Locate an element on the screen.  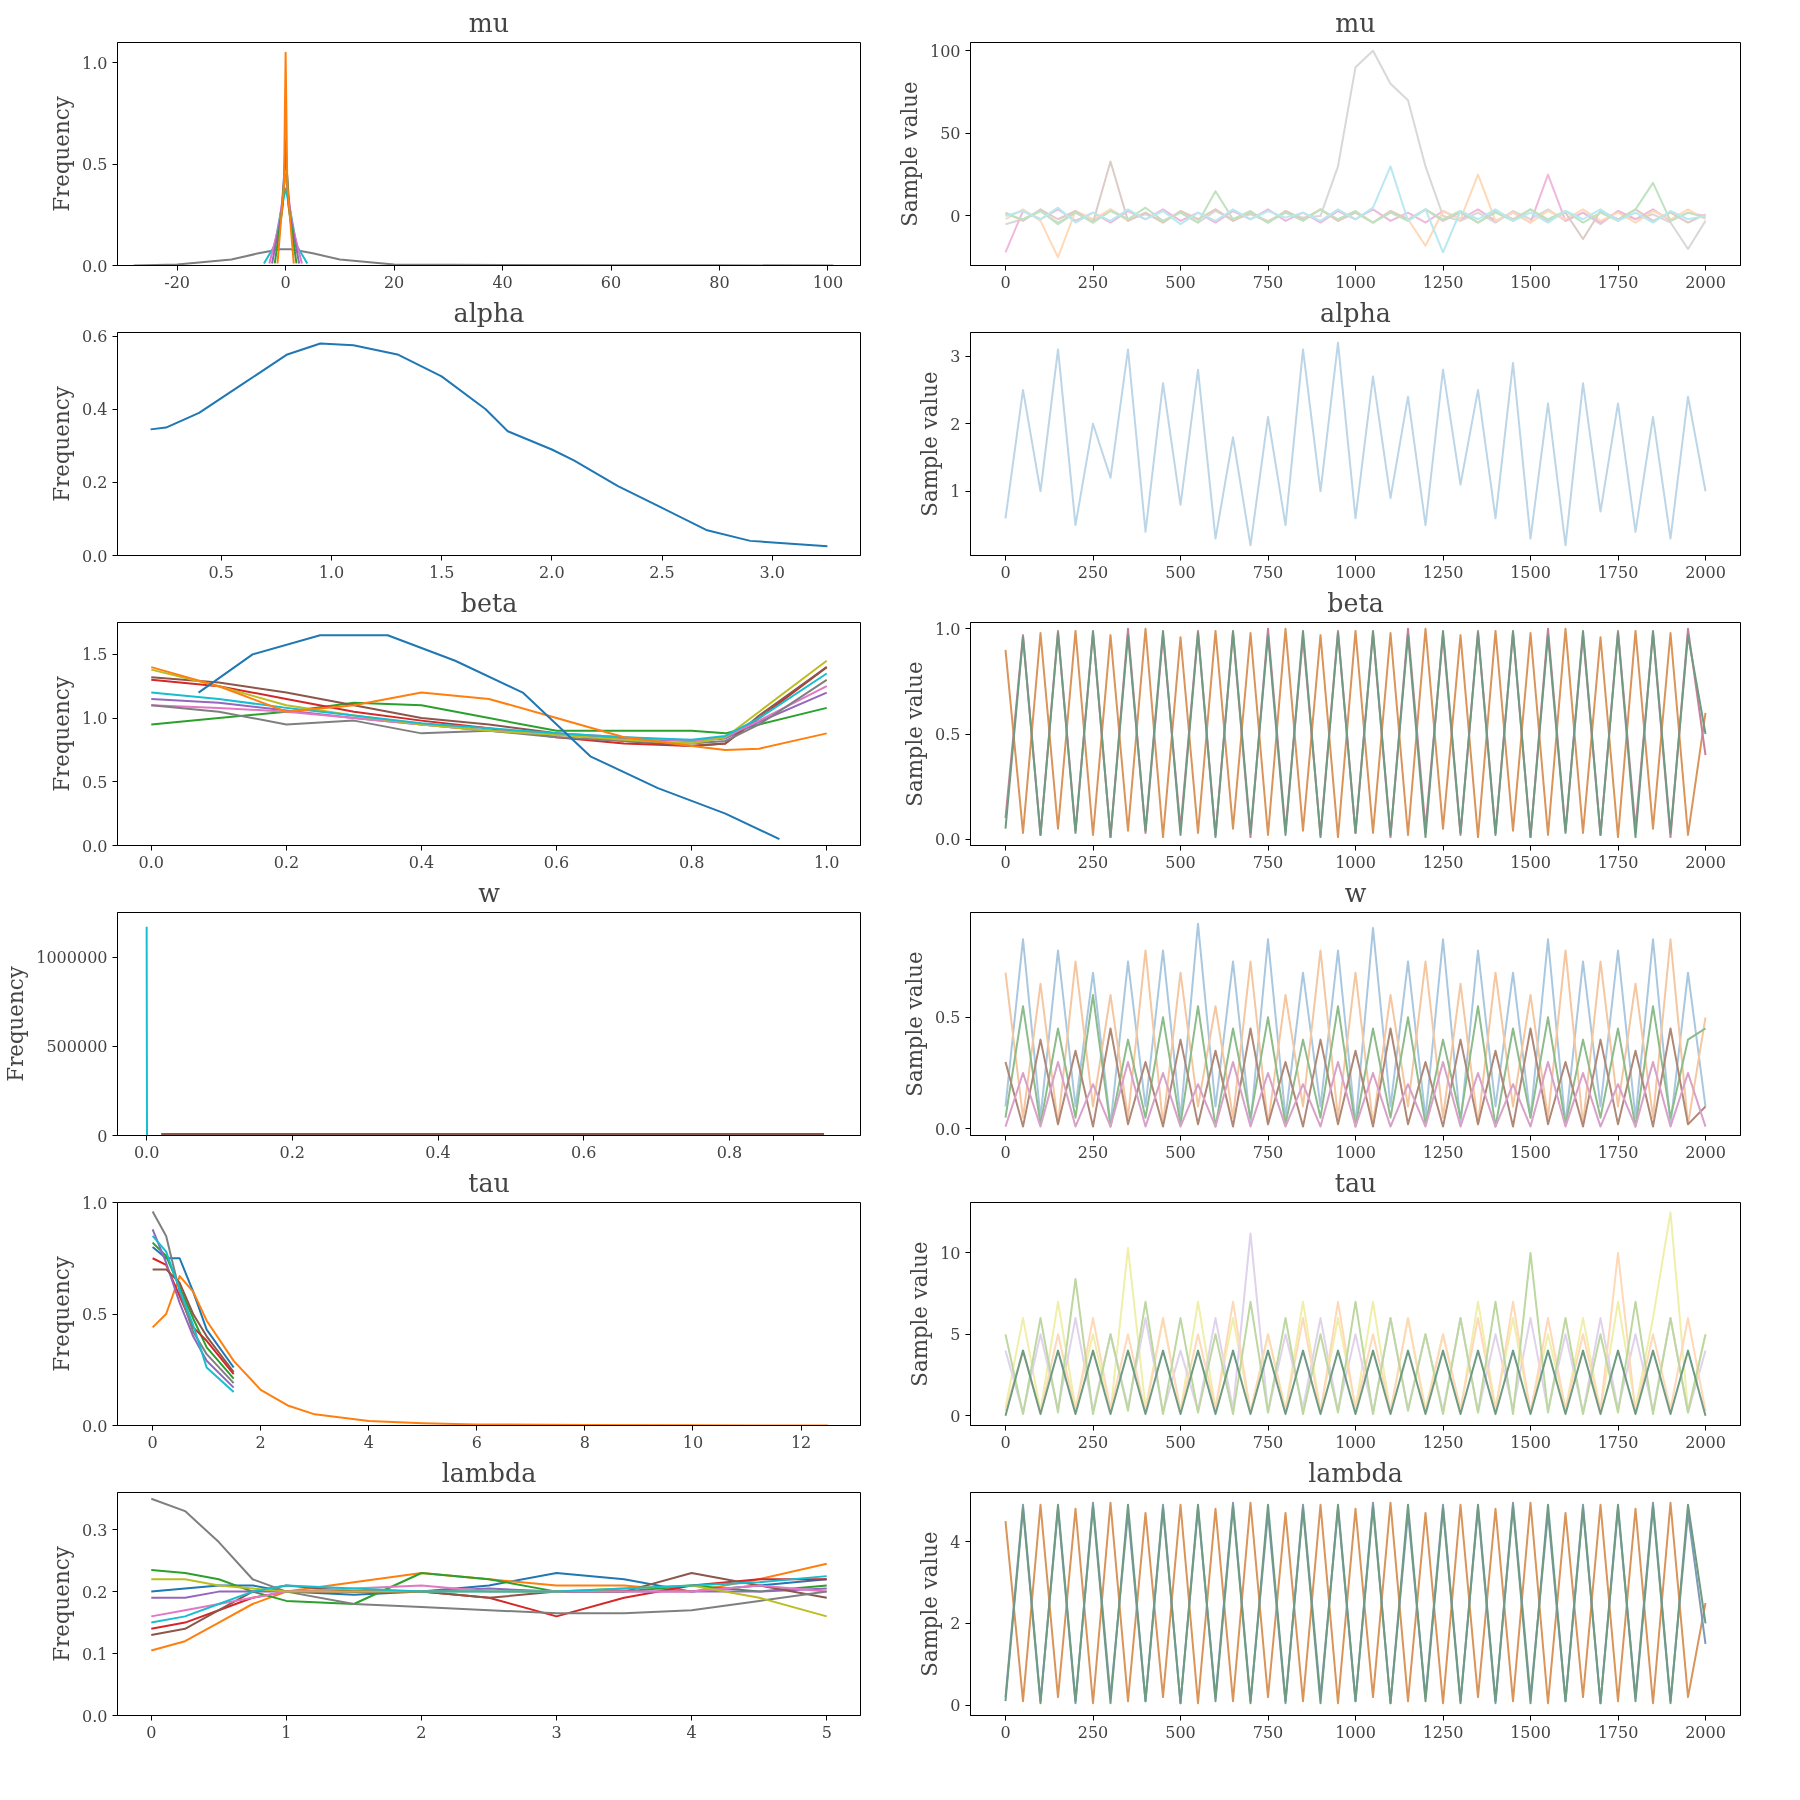
y-tick-label: 10 is located at coordinates (950, 1253).